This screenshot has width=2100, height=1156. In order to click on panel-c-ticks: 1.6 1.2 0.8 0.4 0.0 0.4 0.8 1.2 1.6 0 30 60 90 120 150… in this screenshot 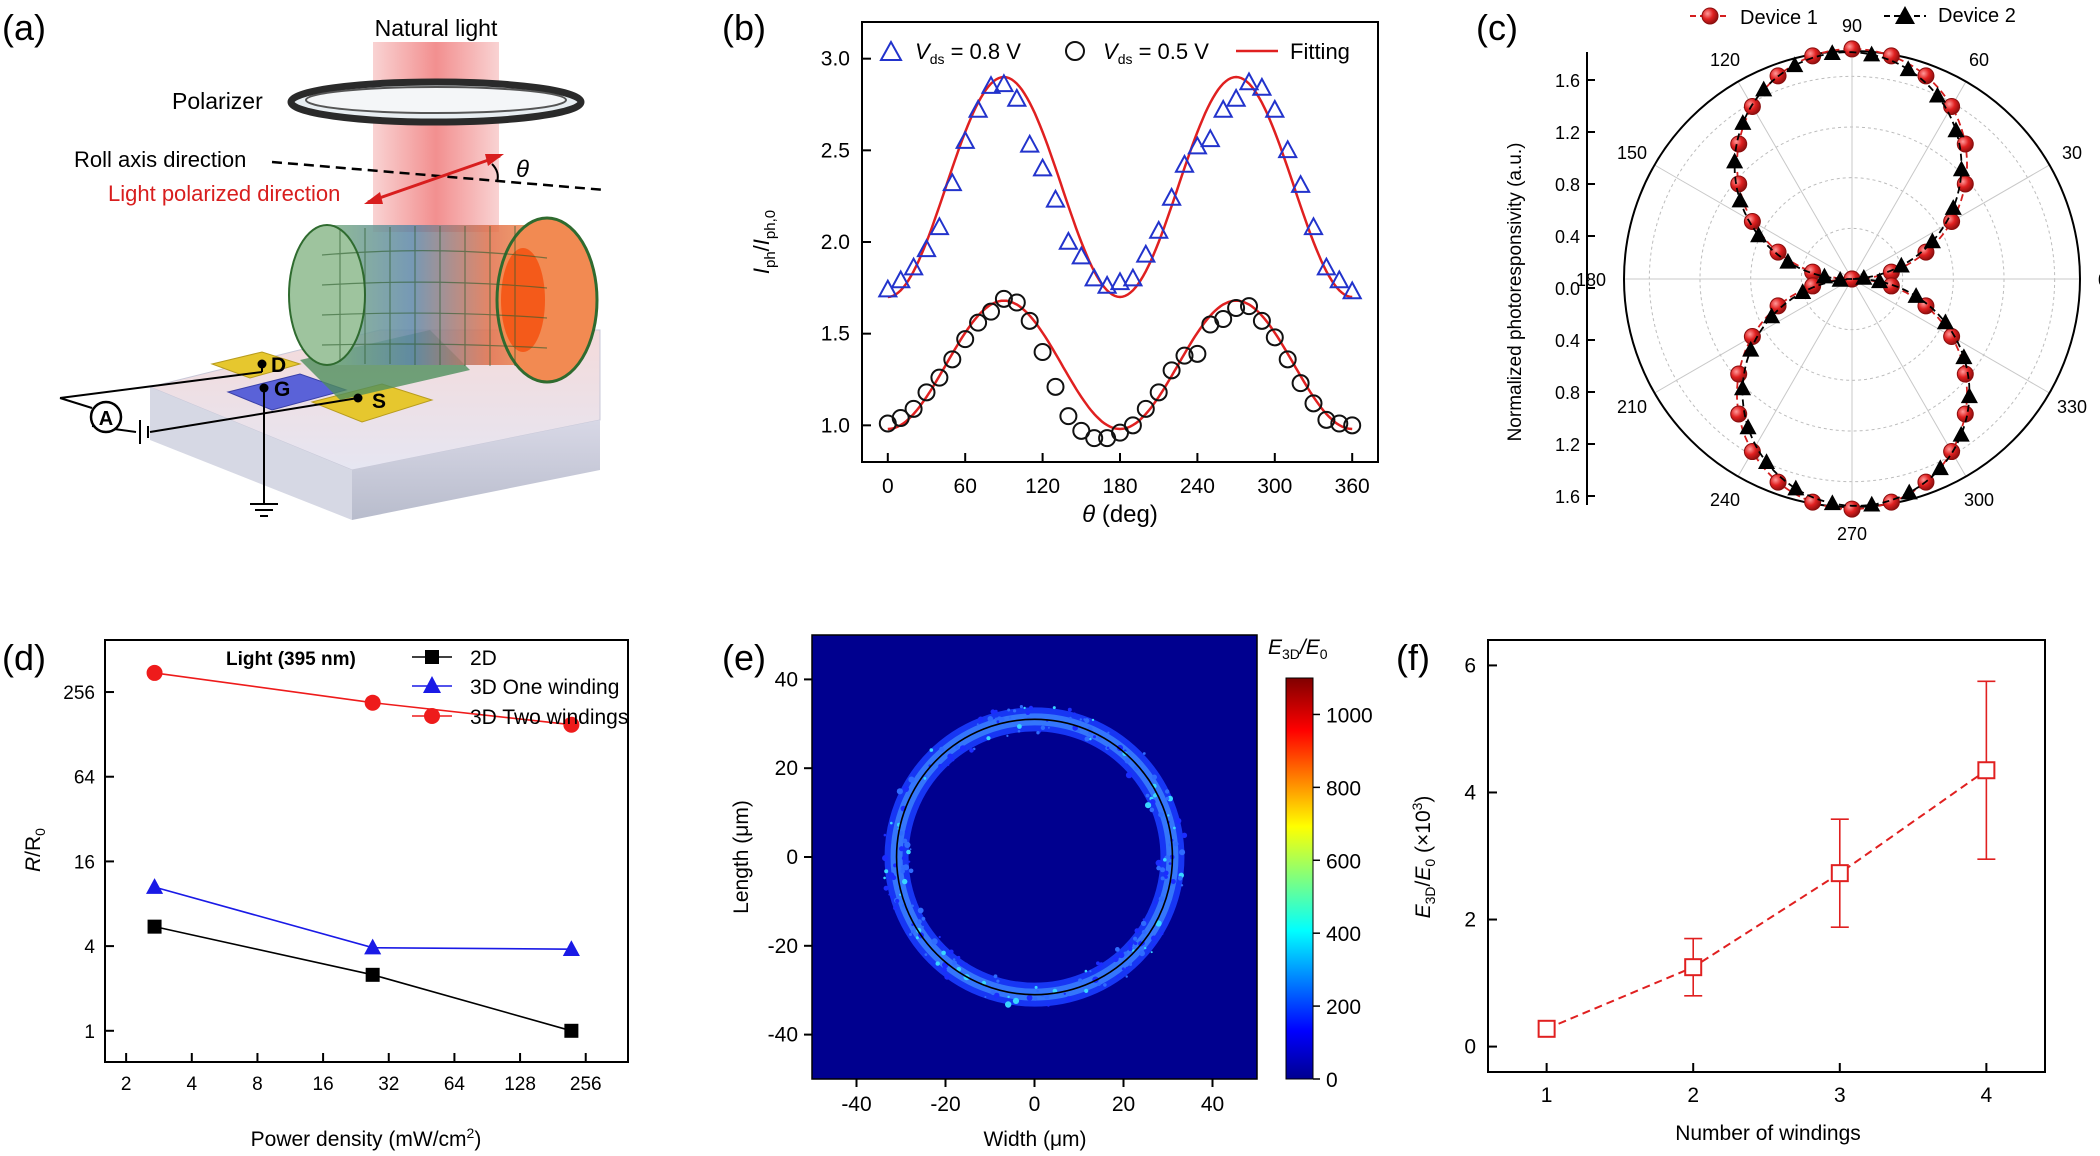, I will do `click(1827, 280)`.